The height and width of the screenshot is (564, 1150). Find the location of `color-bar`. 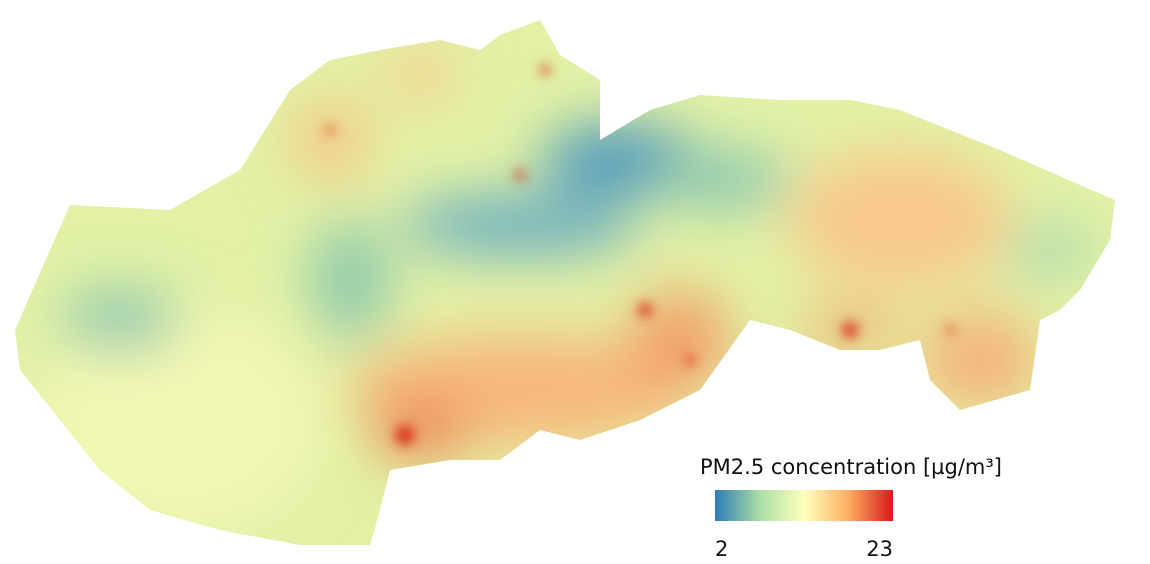

color-bar is located at coordinates (804, 505).